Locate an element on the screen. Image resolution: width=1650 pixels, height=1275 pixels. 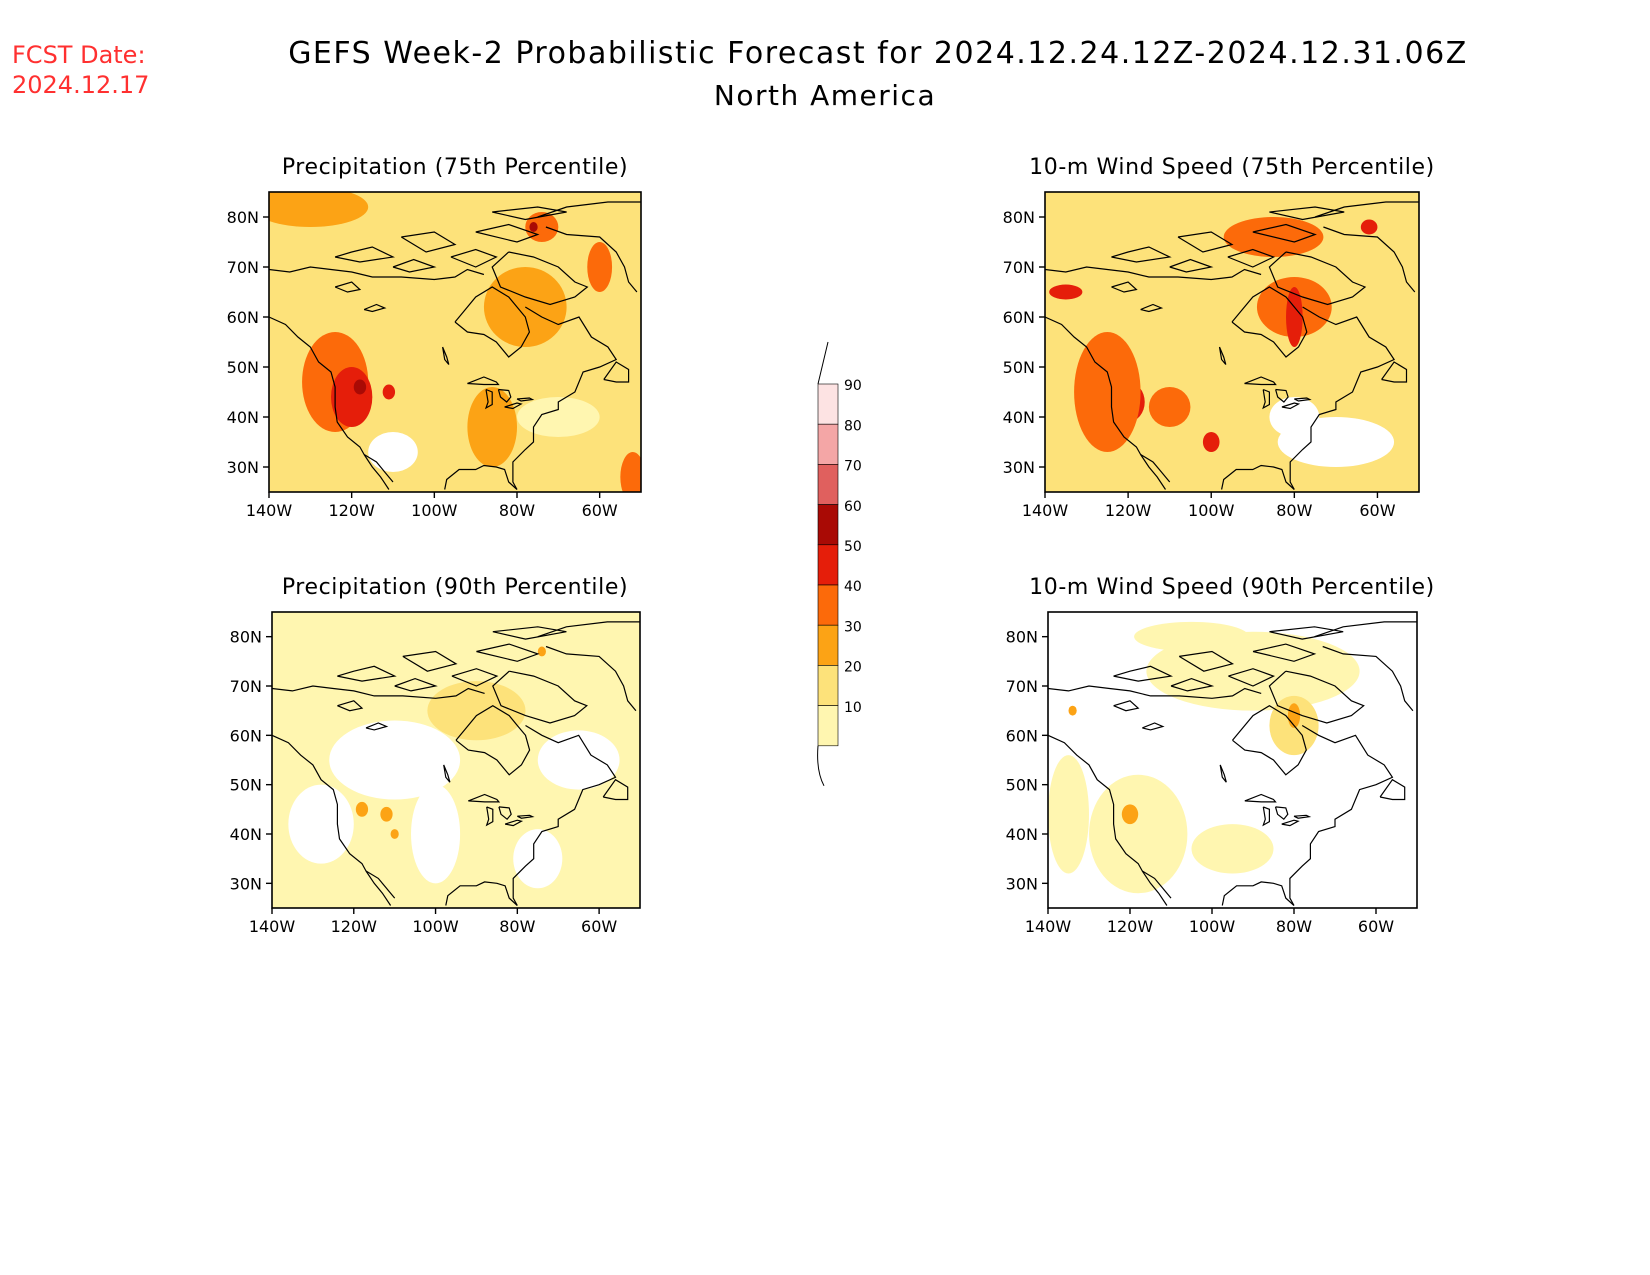
colorbar-label: 60 is located at coordinates (853, 507).